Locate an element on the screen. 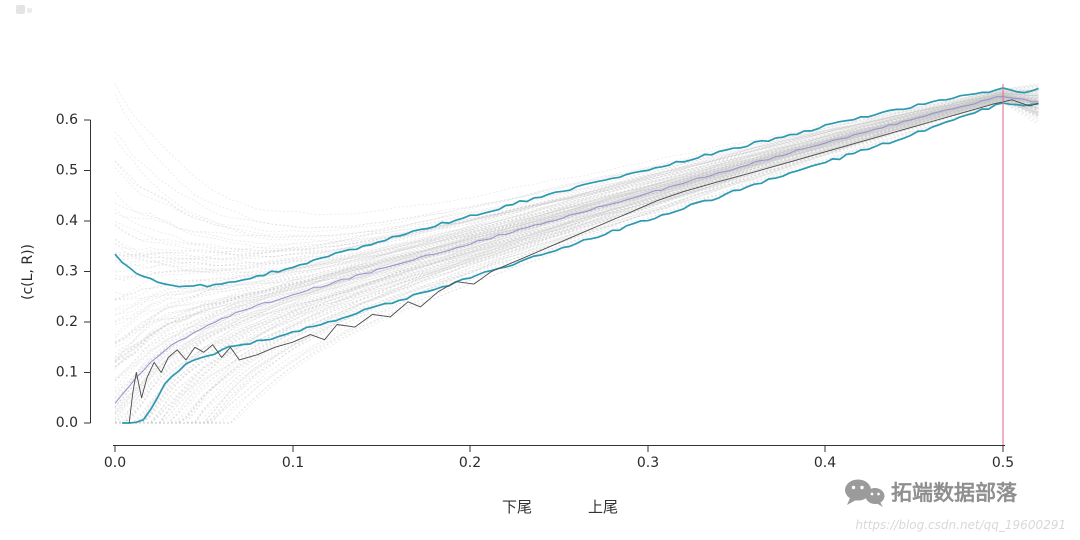 This screenshot has height=540, width=1080. y-tick-label-0: 0.0 is located at coordinates (67, 423).